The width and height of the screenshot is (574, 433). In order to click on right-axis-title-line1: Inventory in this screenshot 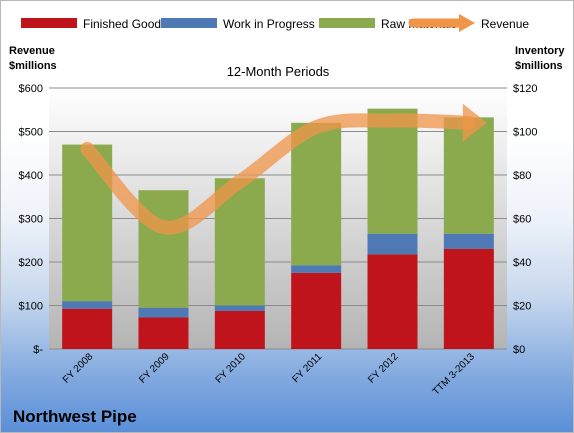, I will do `click(540, 51)`.